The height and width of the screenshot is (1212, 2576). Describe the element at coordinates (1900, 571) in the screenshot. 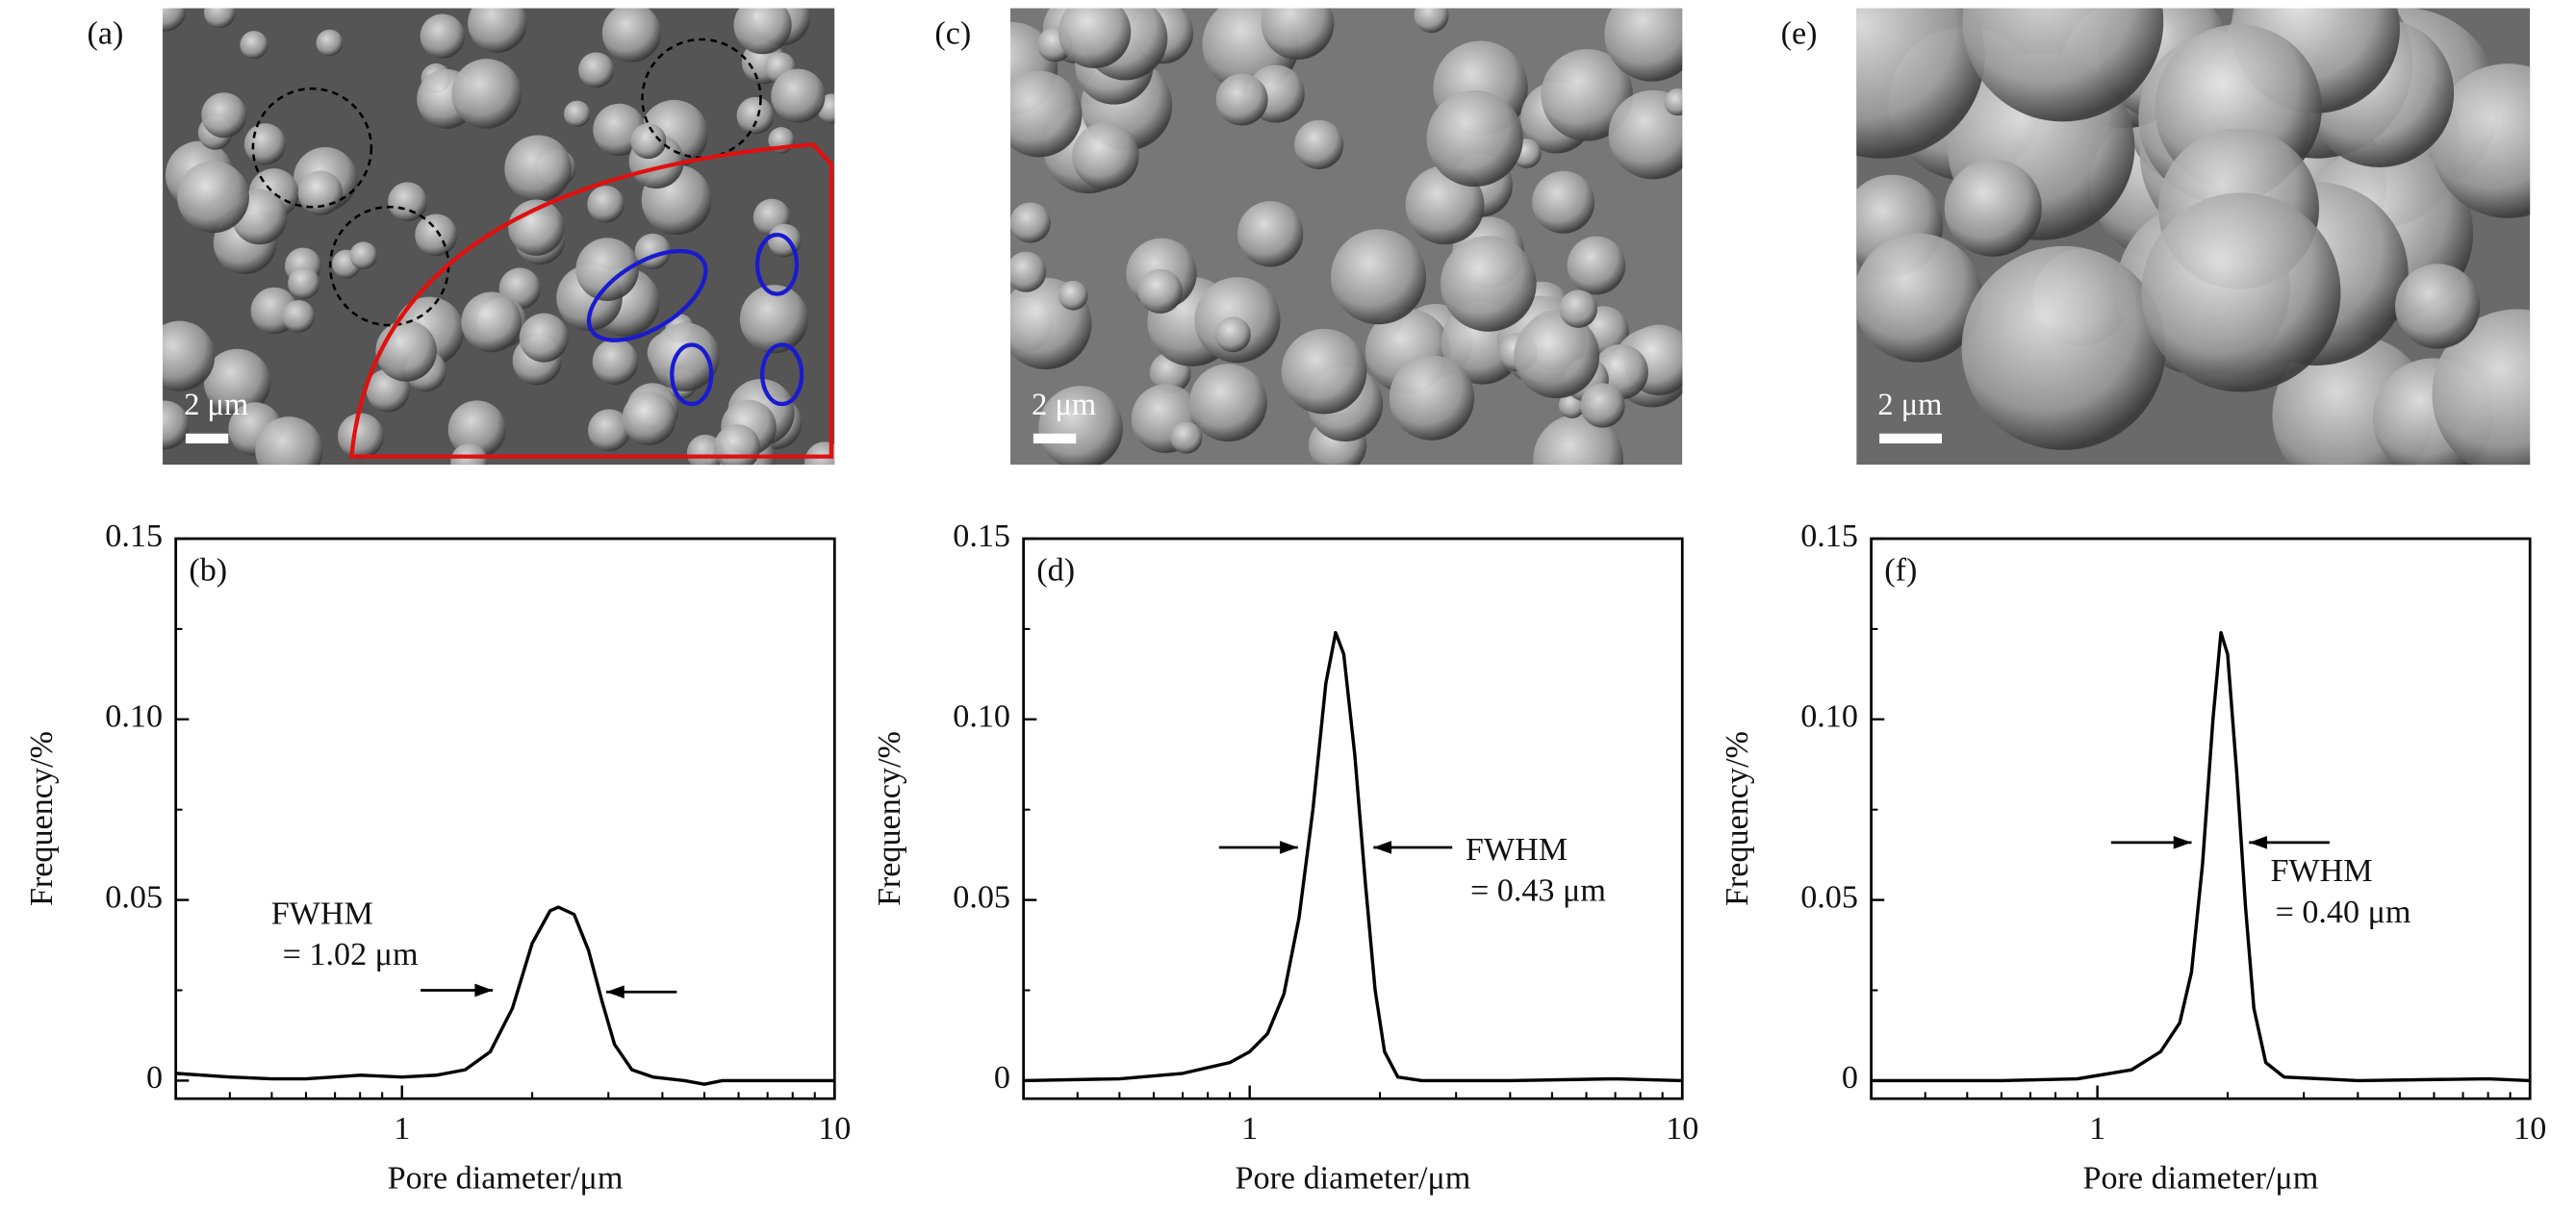

I see `panel-label: (f)` at that location.